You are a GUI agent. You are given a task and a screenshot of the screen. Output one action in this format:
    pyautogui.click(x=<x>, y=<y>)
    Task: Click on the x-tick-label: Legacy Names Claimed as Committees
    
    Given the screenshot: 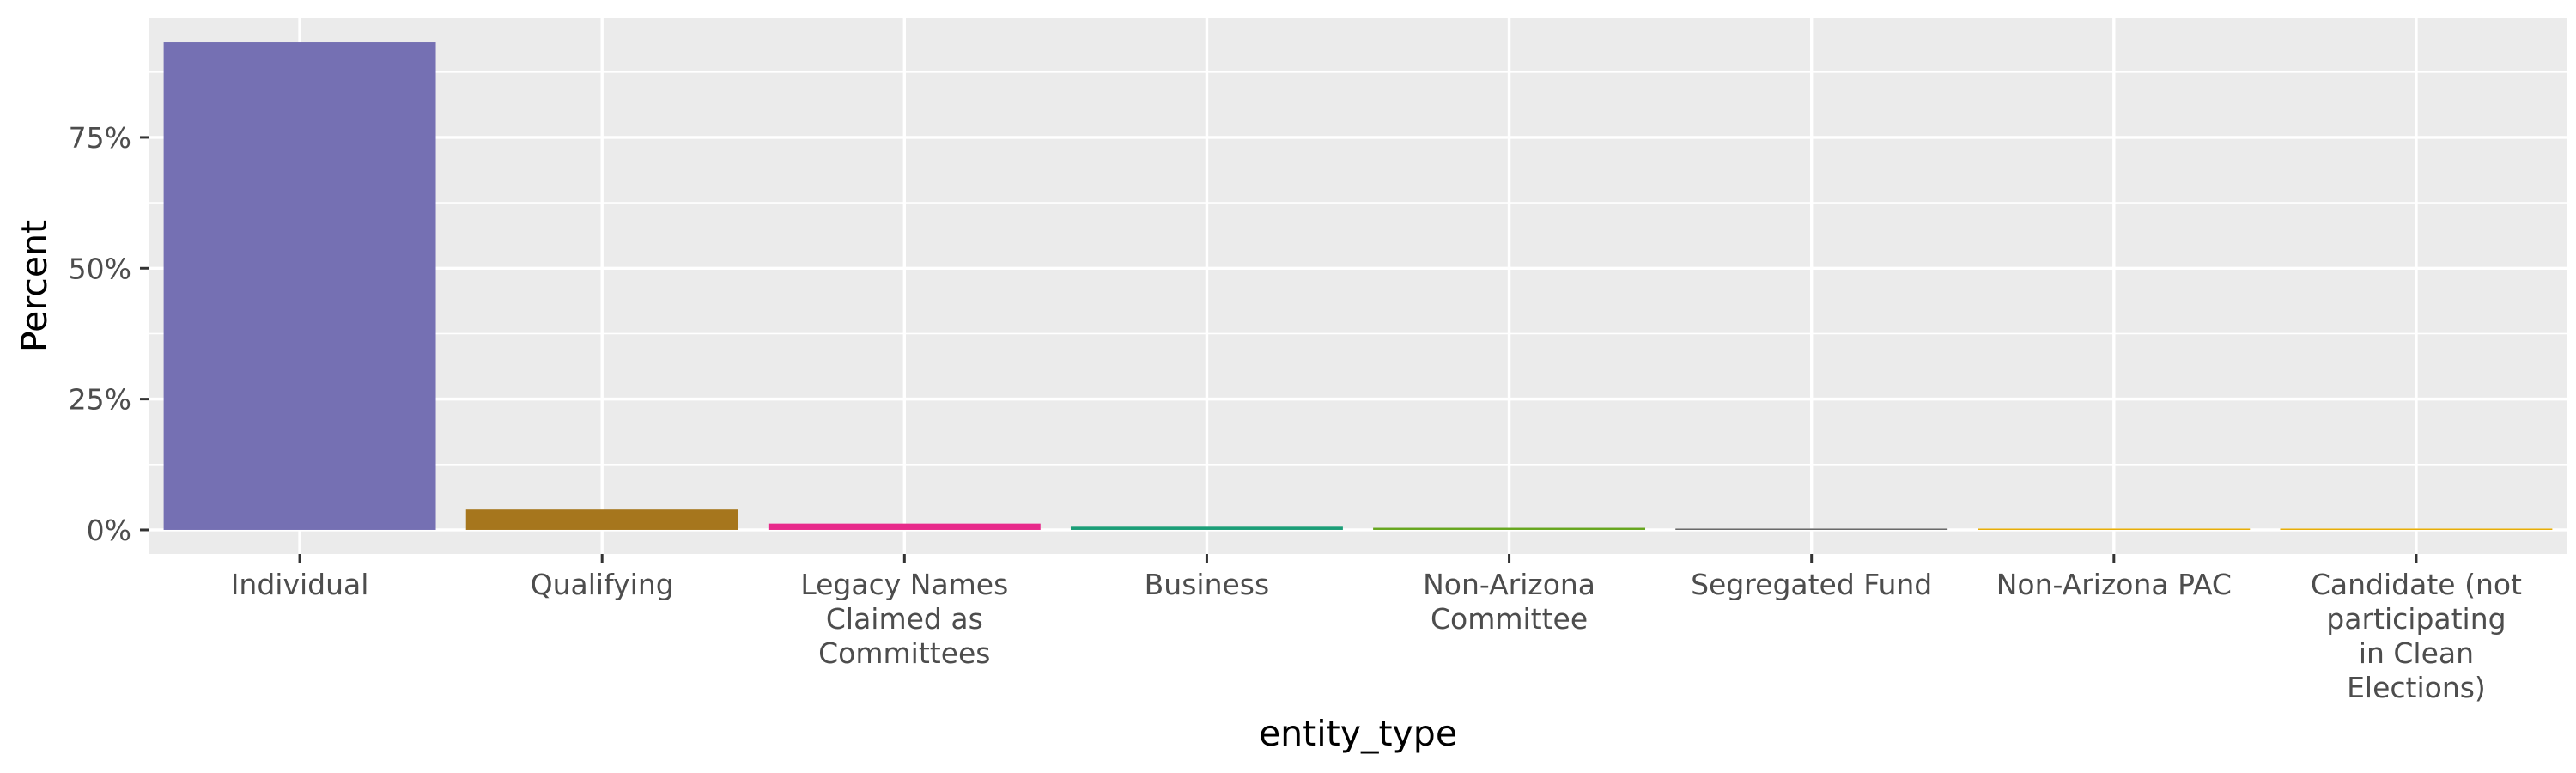 What is the action you would take?
    pyautogui.click(x=904, y=619)
    